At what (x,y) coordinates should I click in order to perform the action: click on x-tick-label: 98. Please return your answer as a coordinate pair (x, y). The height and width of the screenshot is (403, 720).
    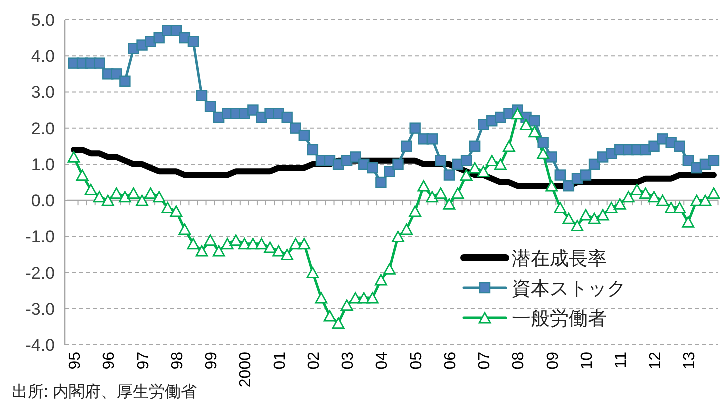
    Looking at the image, I should click on (177, 361).